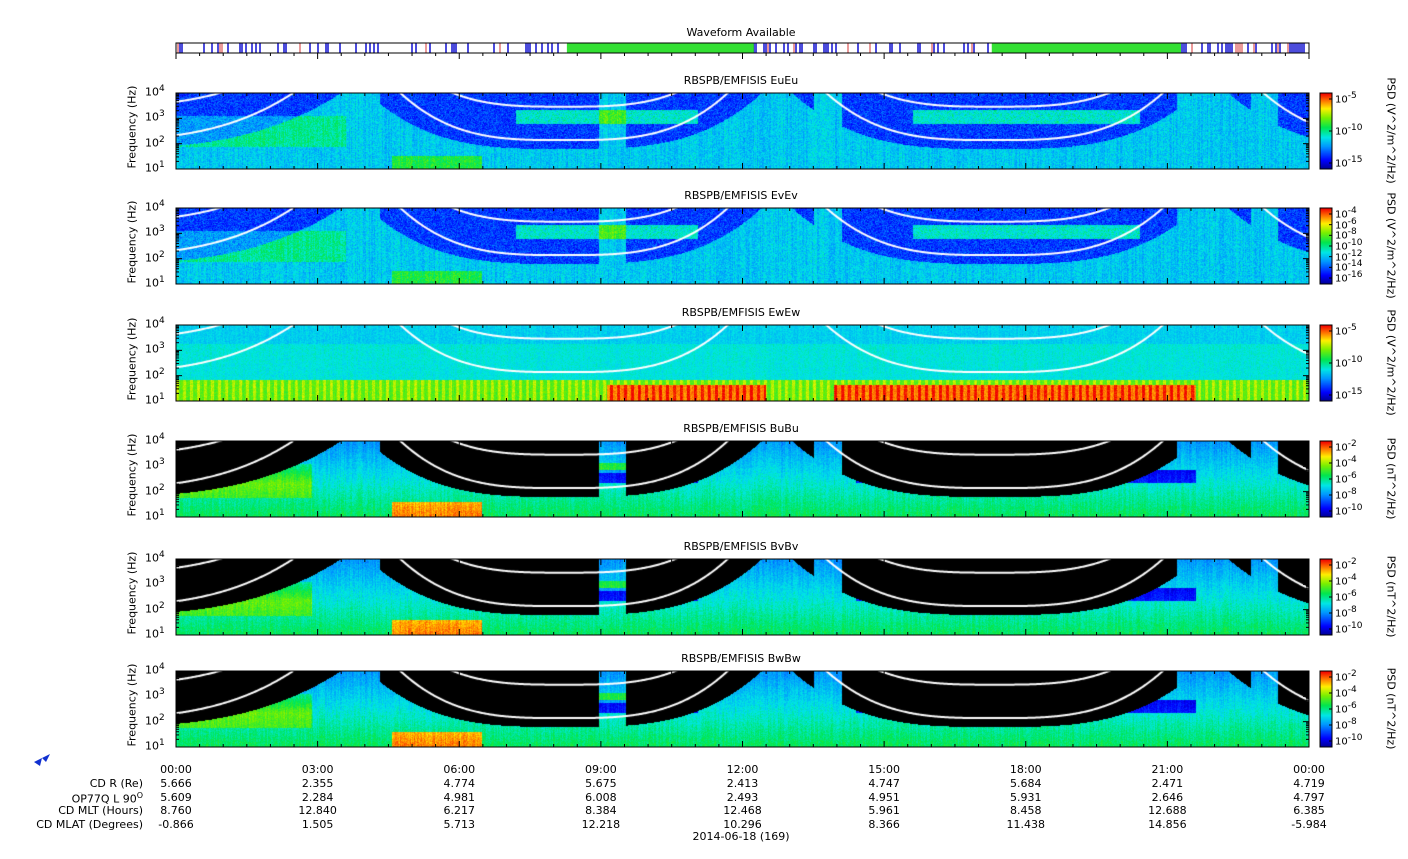 The height and width of the screenshot is (859, 1408). I want to click on ephemeris-value: 4.719, so click(1309, 783).